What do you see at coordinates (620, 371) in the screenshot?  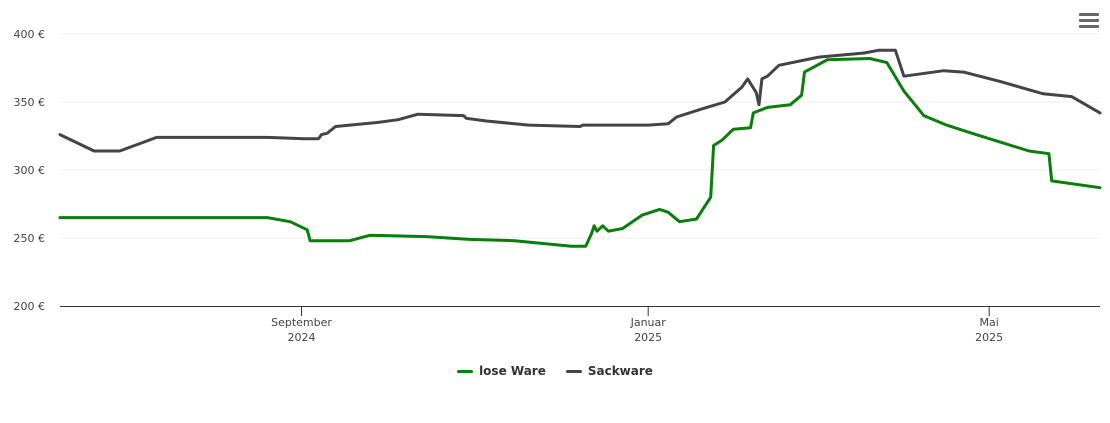 I see `legend-label-sackware: Sackware` at bounding box center [620, 371].